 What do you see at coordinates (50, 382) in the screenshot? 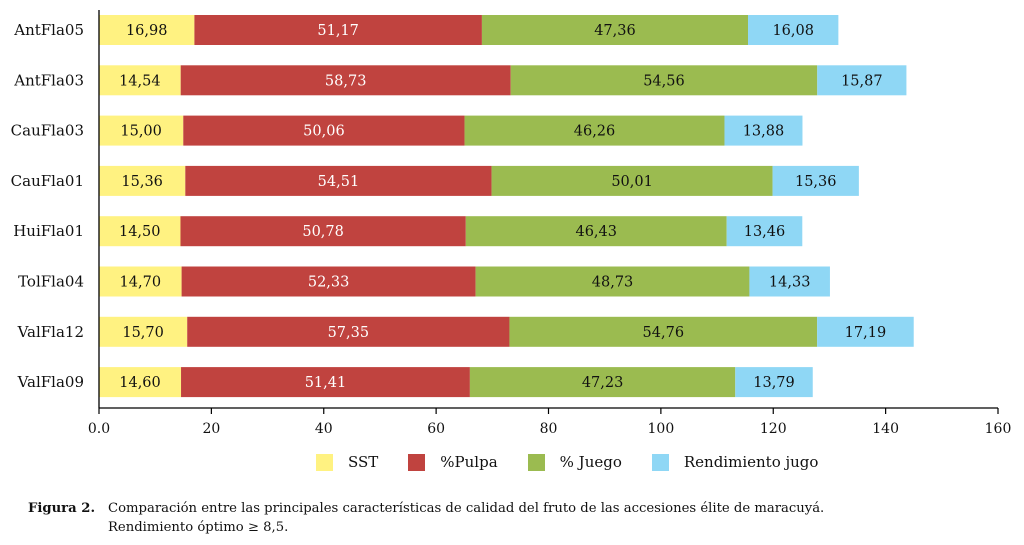
I see `category-label: ValFla09` at bounding box center [50, 382].